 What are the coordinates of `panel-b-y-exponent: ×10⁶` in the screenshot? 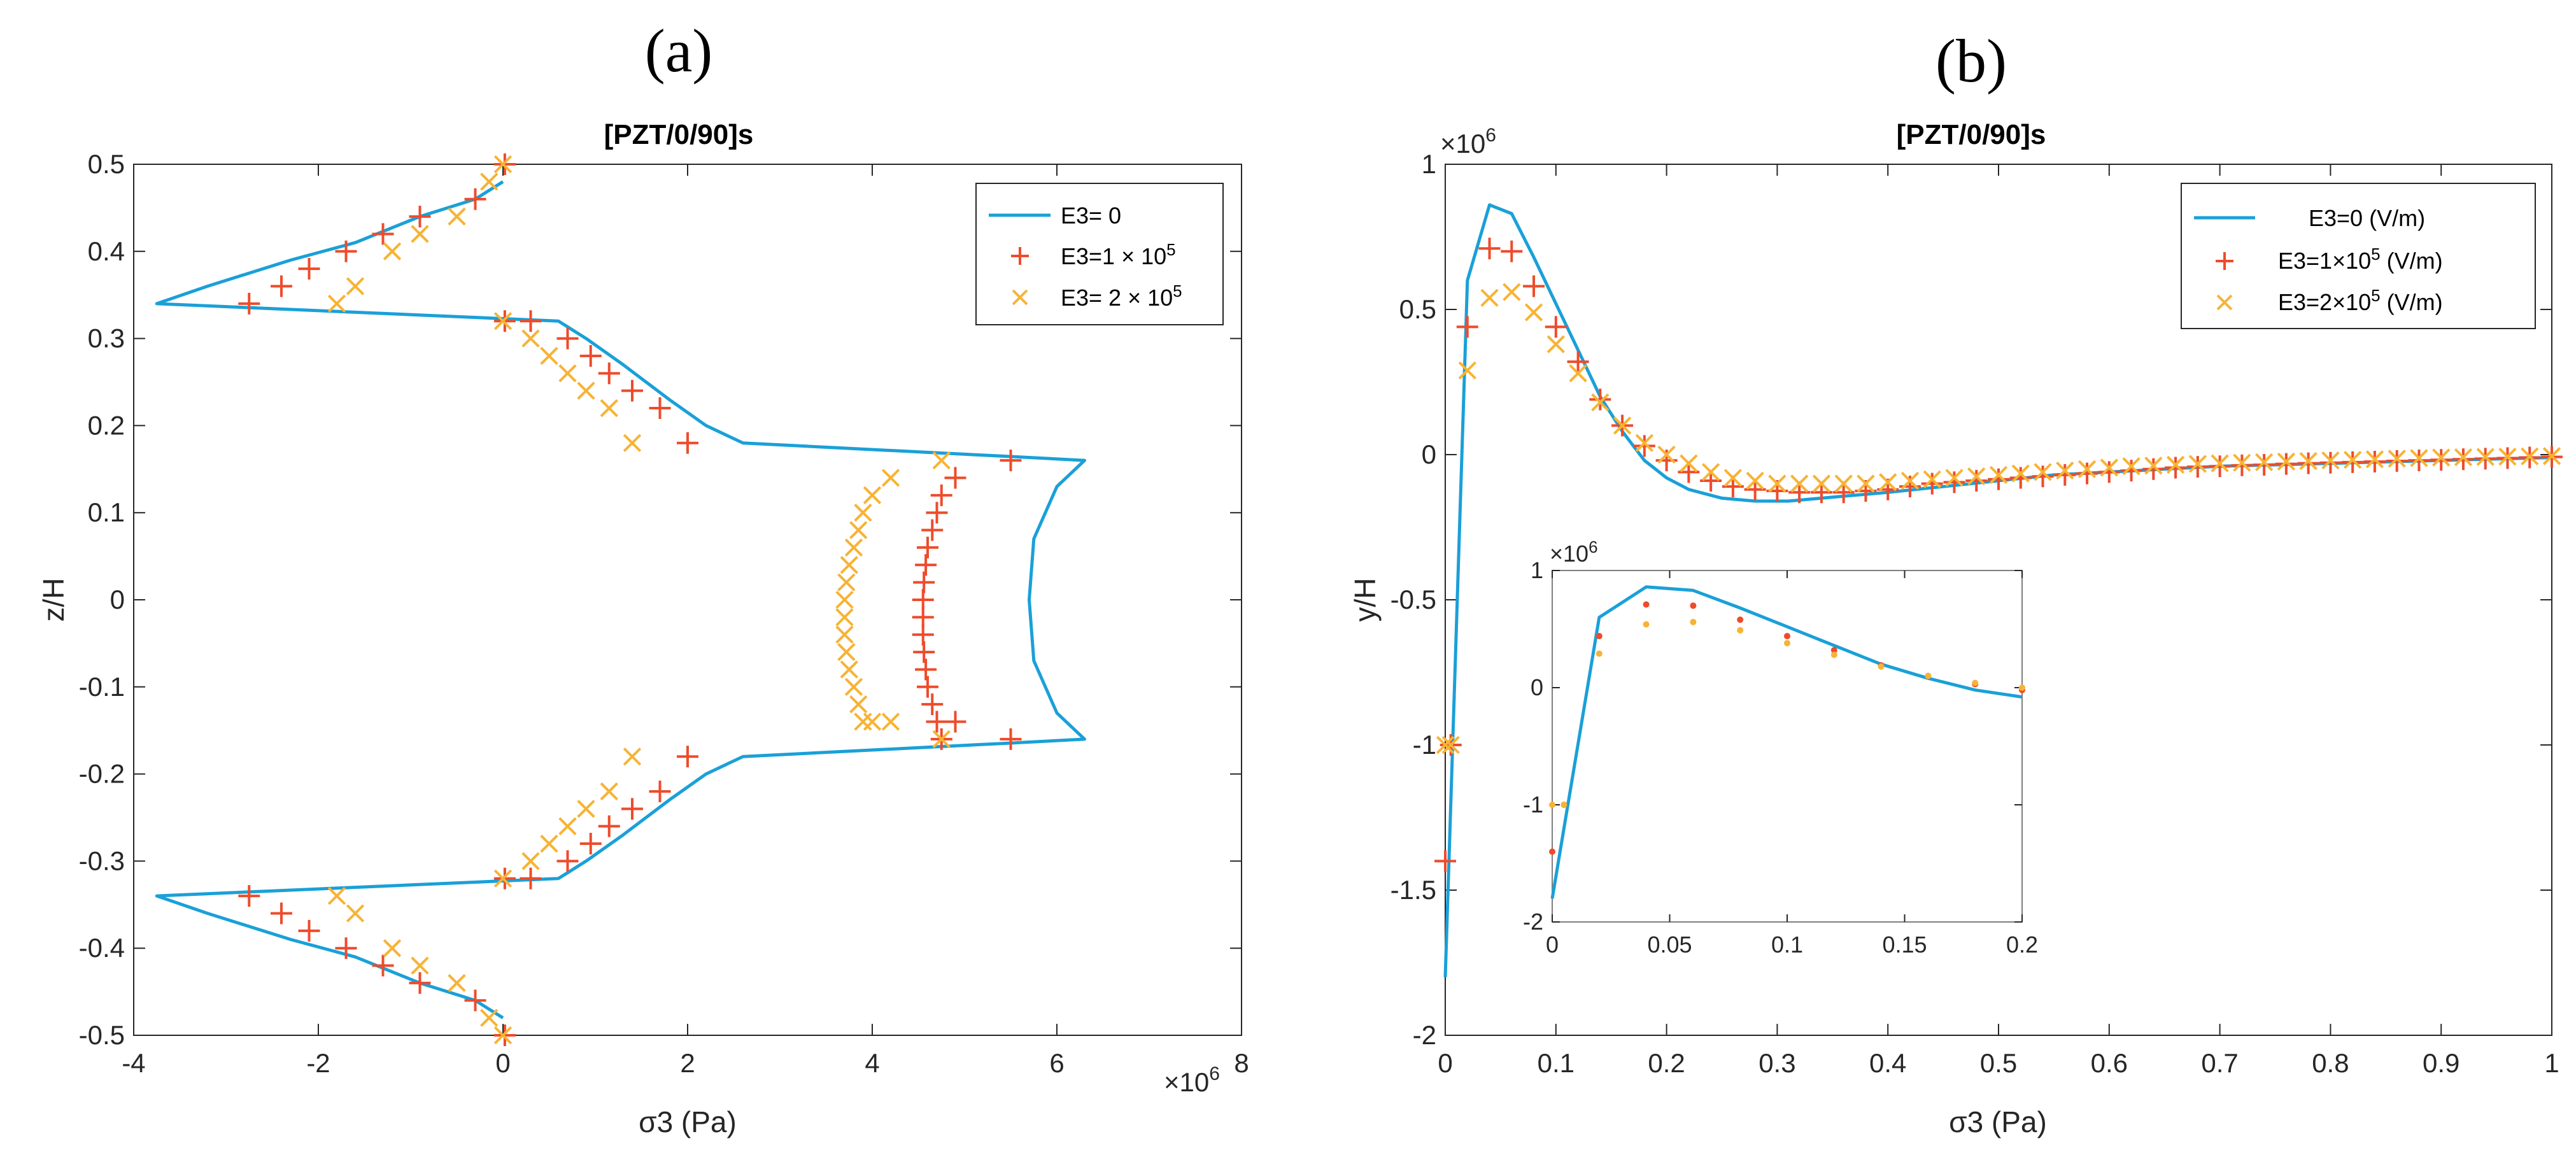 It's located at (1468, 142).